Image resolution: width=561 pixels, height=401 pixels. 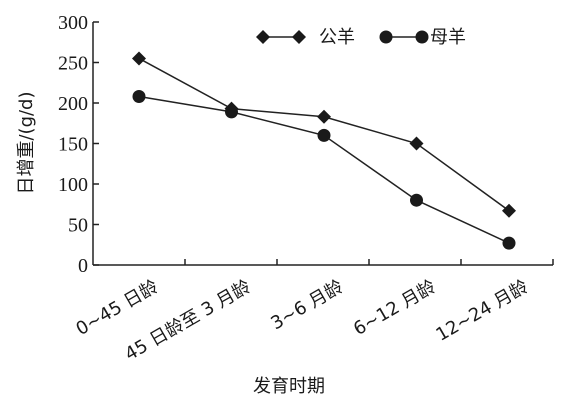 What do you see at coordinates (289, 386) in the screenshot?
I see `x-axis-title: 发育时期` at bounding box center [289, 386].